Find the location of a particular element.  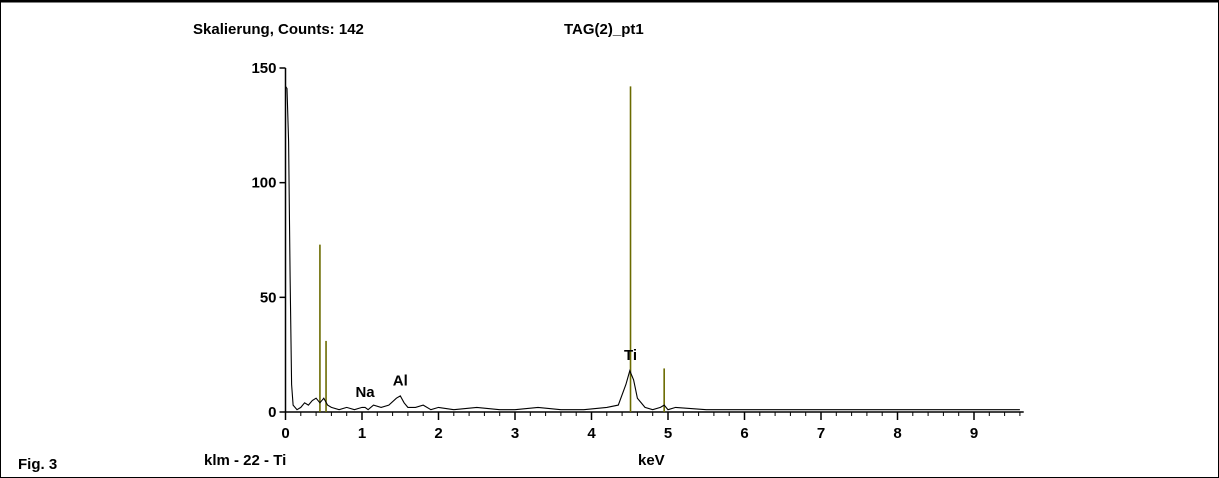

peak-label: Na is located at coordinates (365, 392).